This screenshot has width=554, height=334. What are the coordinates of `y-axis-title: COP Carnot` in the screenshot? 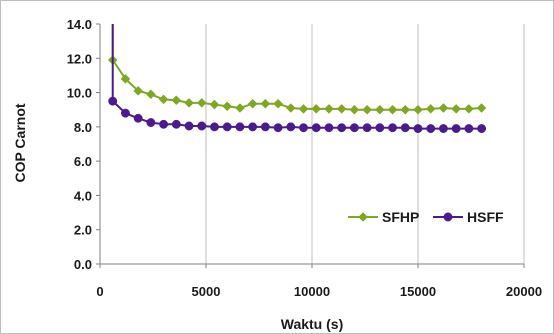 It's located at (20, 142).